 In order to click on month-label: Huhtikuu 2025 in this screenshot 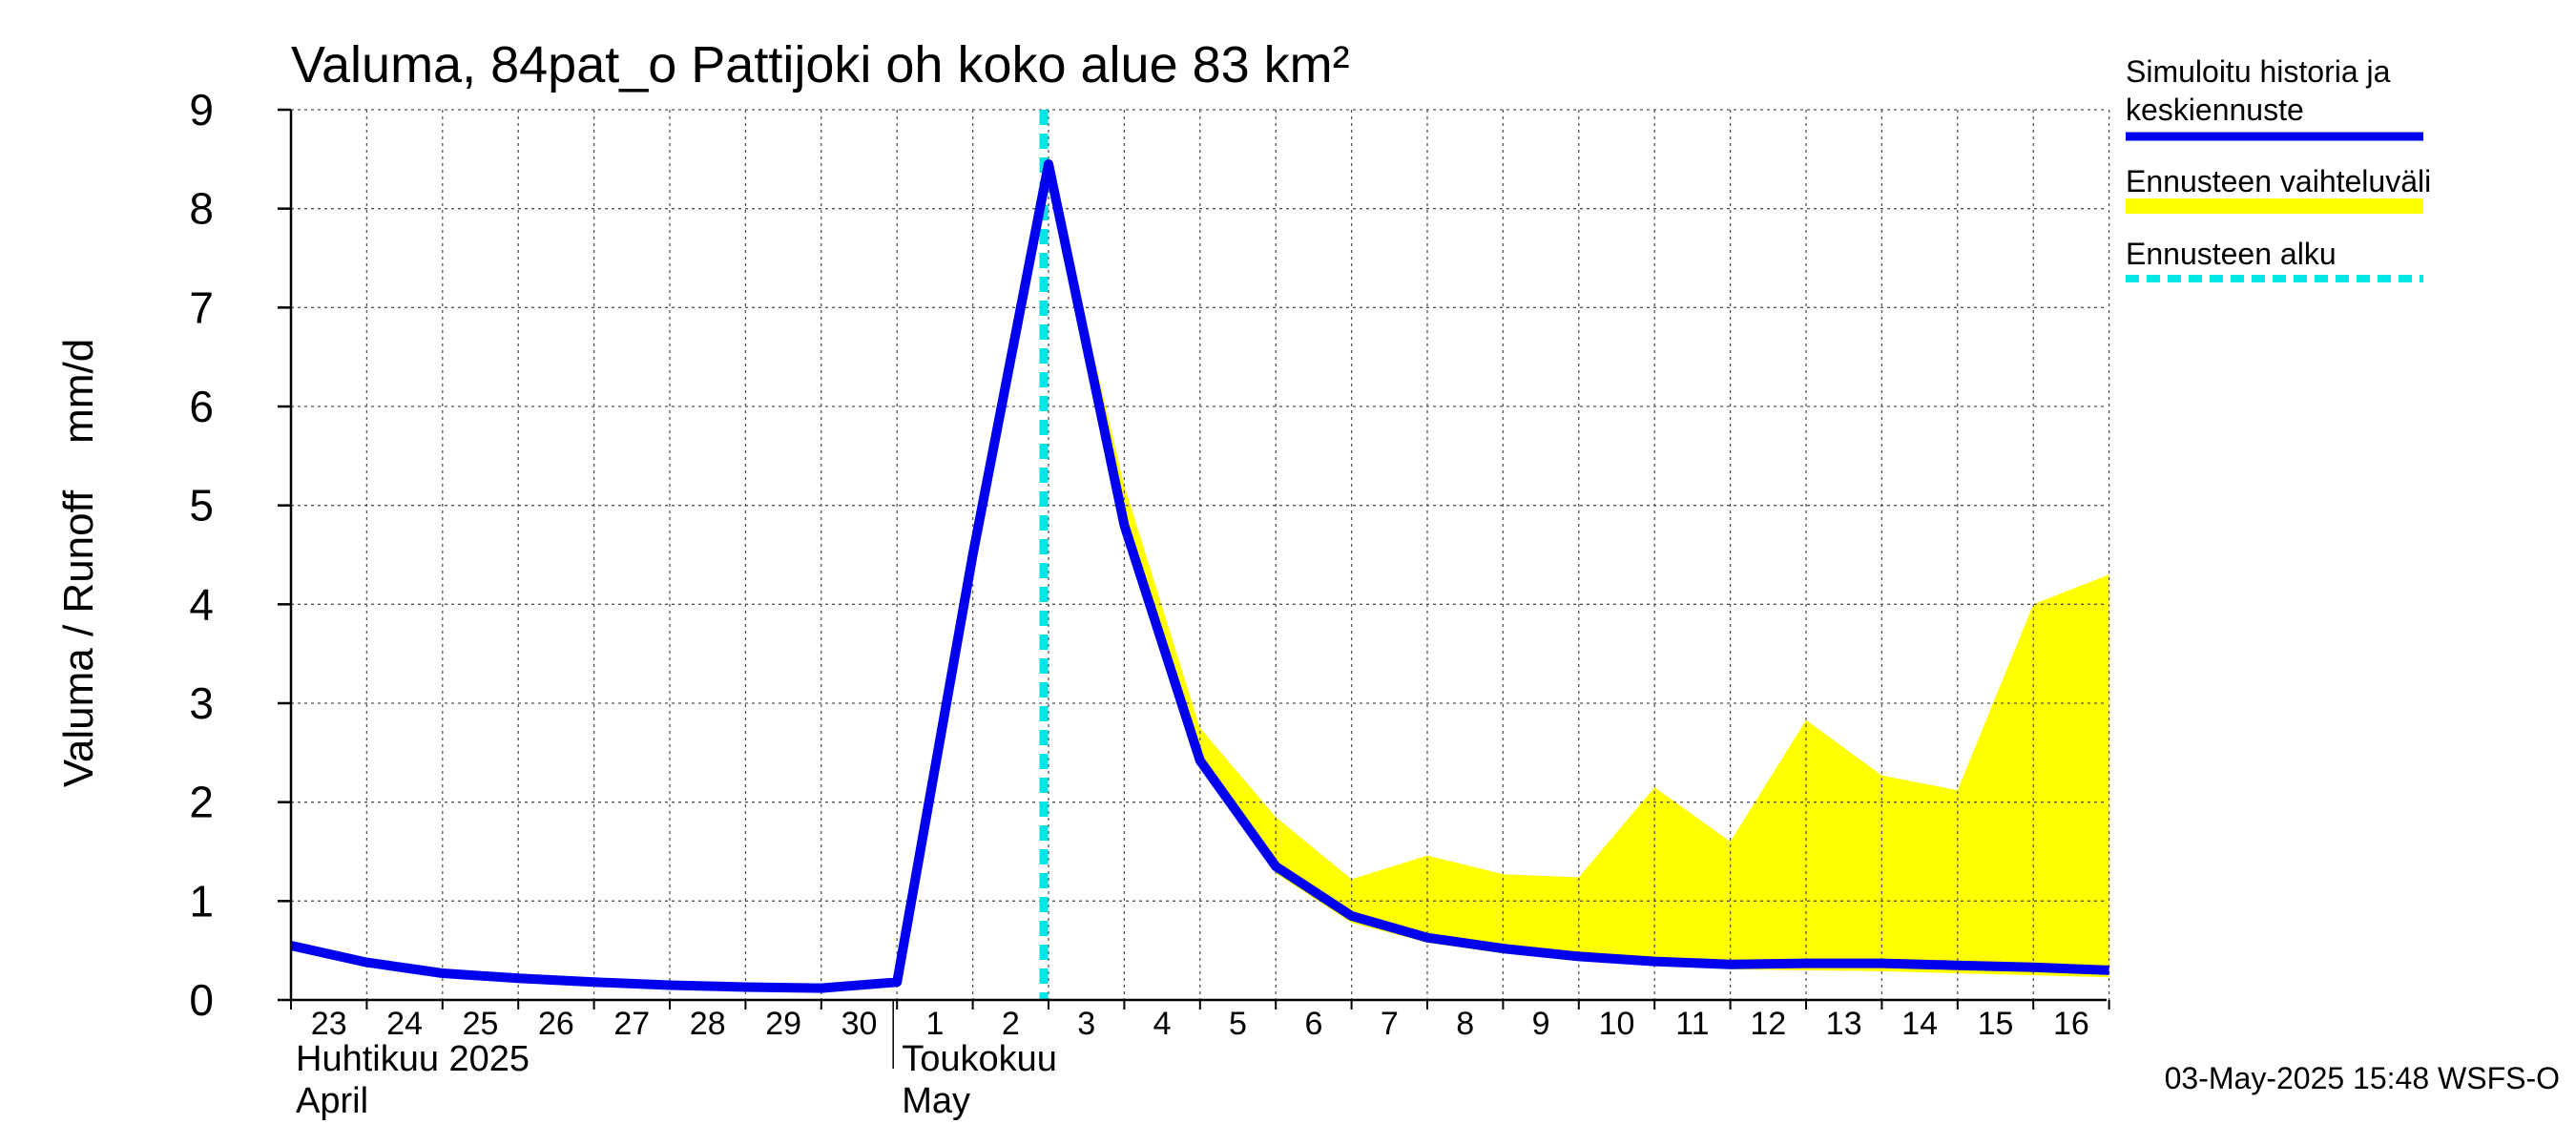, I will do `click(413, 1059)`.